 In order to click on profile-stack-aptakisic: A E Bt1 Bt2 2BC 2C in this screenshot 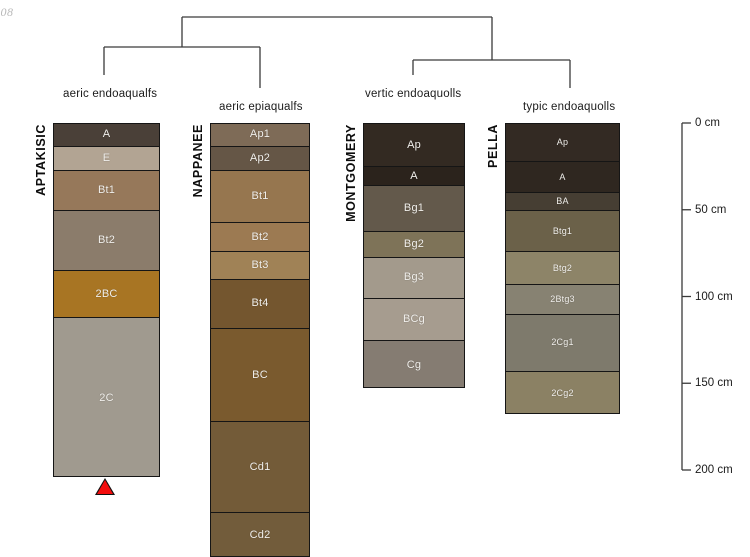, I will do `click(106, 300)`.